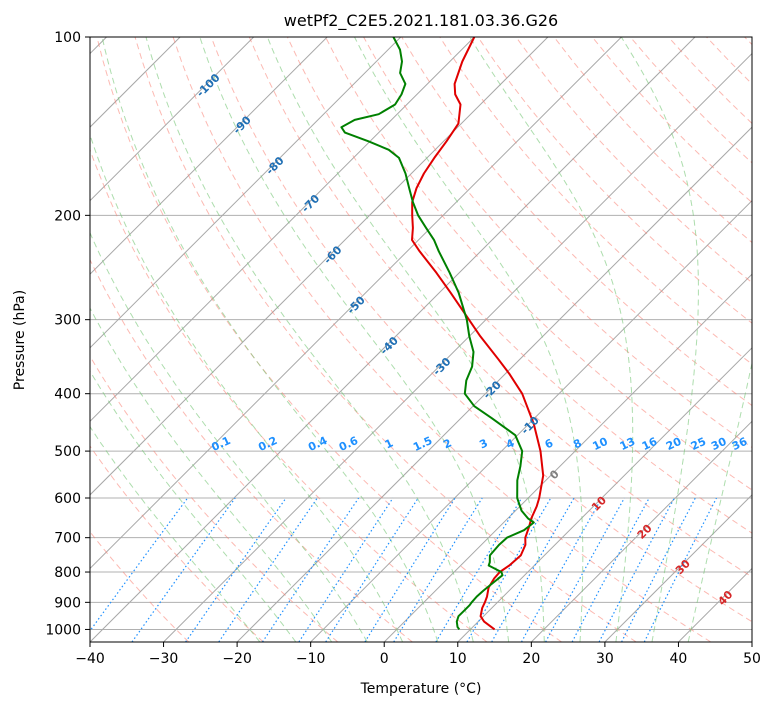 Image resolution: width=775 pixels, height=708 pixels. What do you see at coordinates (458, 659) in the screenshot?
I see `x-tick-label: 10` at bounding box center [458, 659].